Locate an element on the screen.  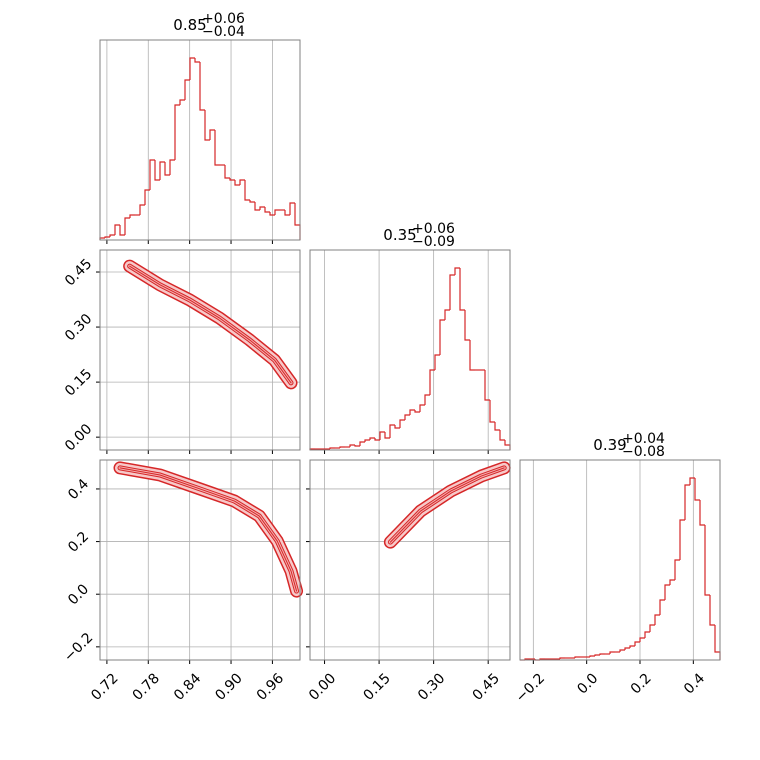
y-tick-label: 0.45 is located at coordinates (78, 272).